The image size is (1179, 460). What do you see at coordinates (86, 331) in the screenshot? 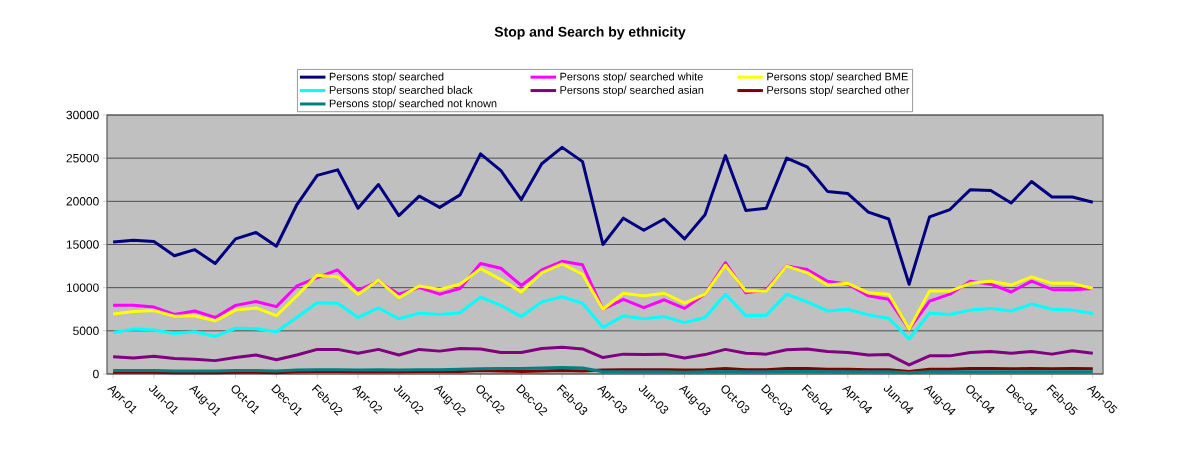
I see `y-tick-label: 5000` at bounding box center [86, 331].